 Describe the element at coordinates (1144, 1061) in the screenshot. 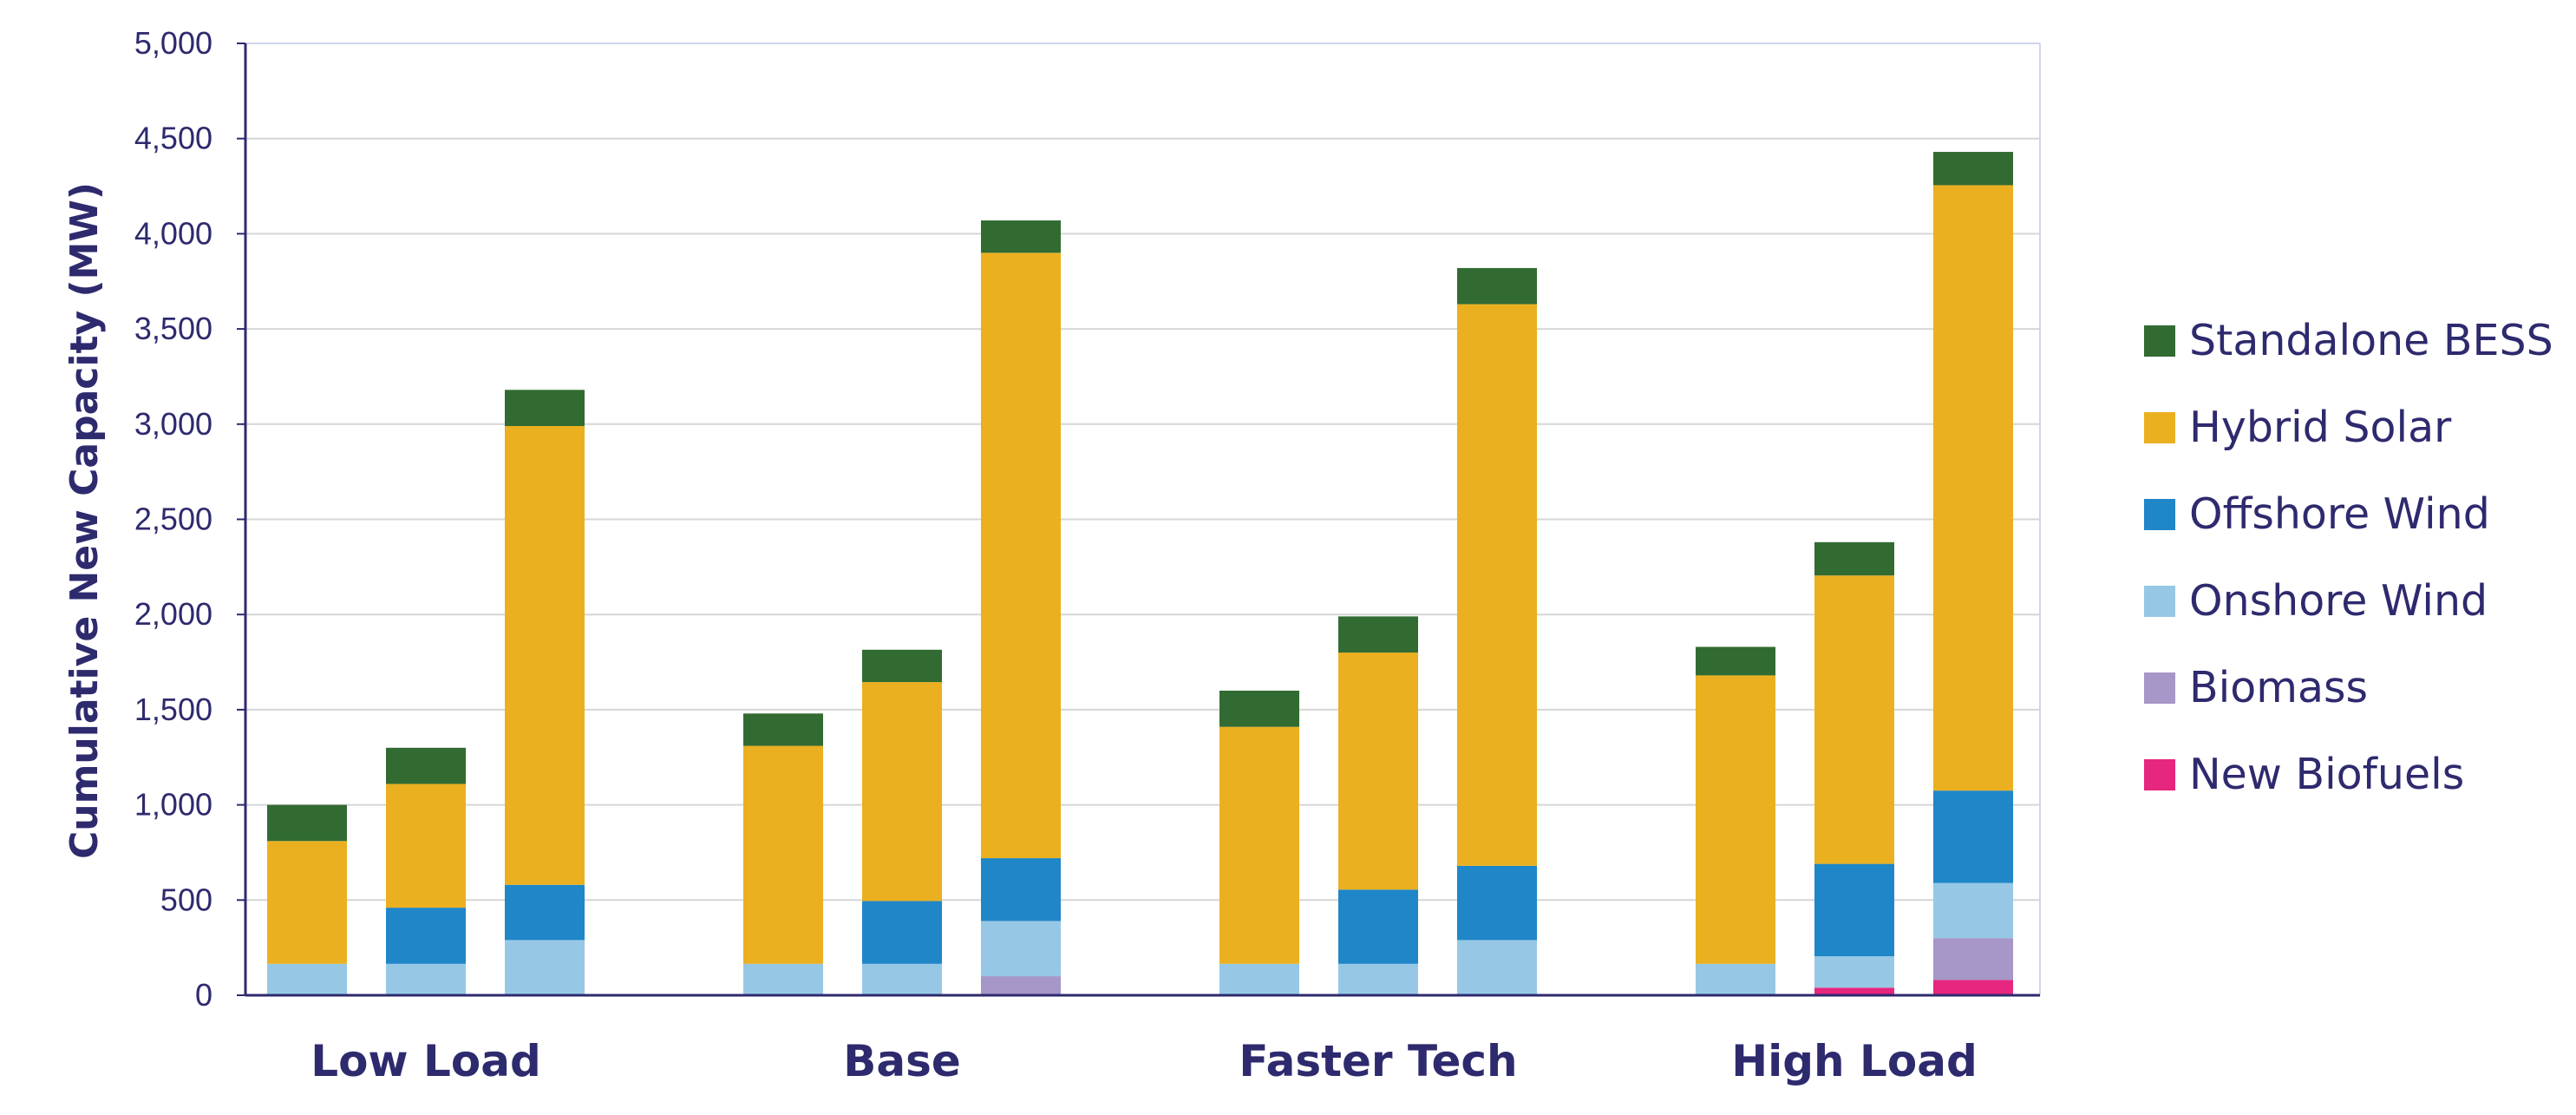

I see `group-labels: Low Load Base Faster Tech High Load` at that location.